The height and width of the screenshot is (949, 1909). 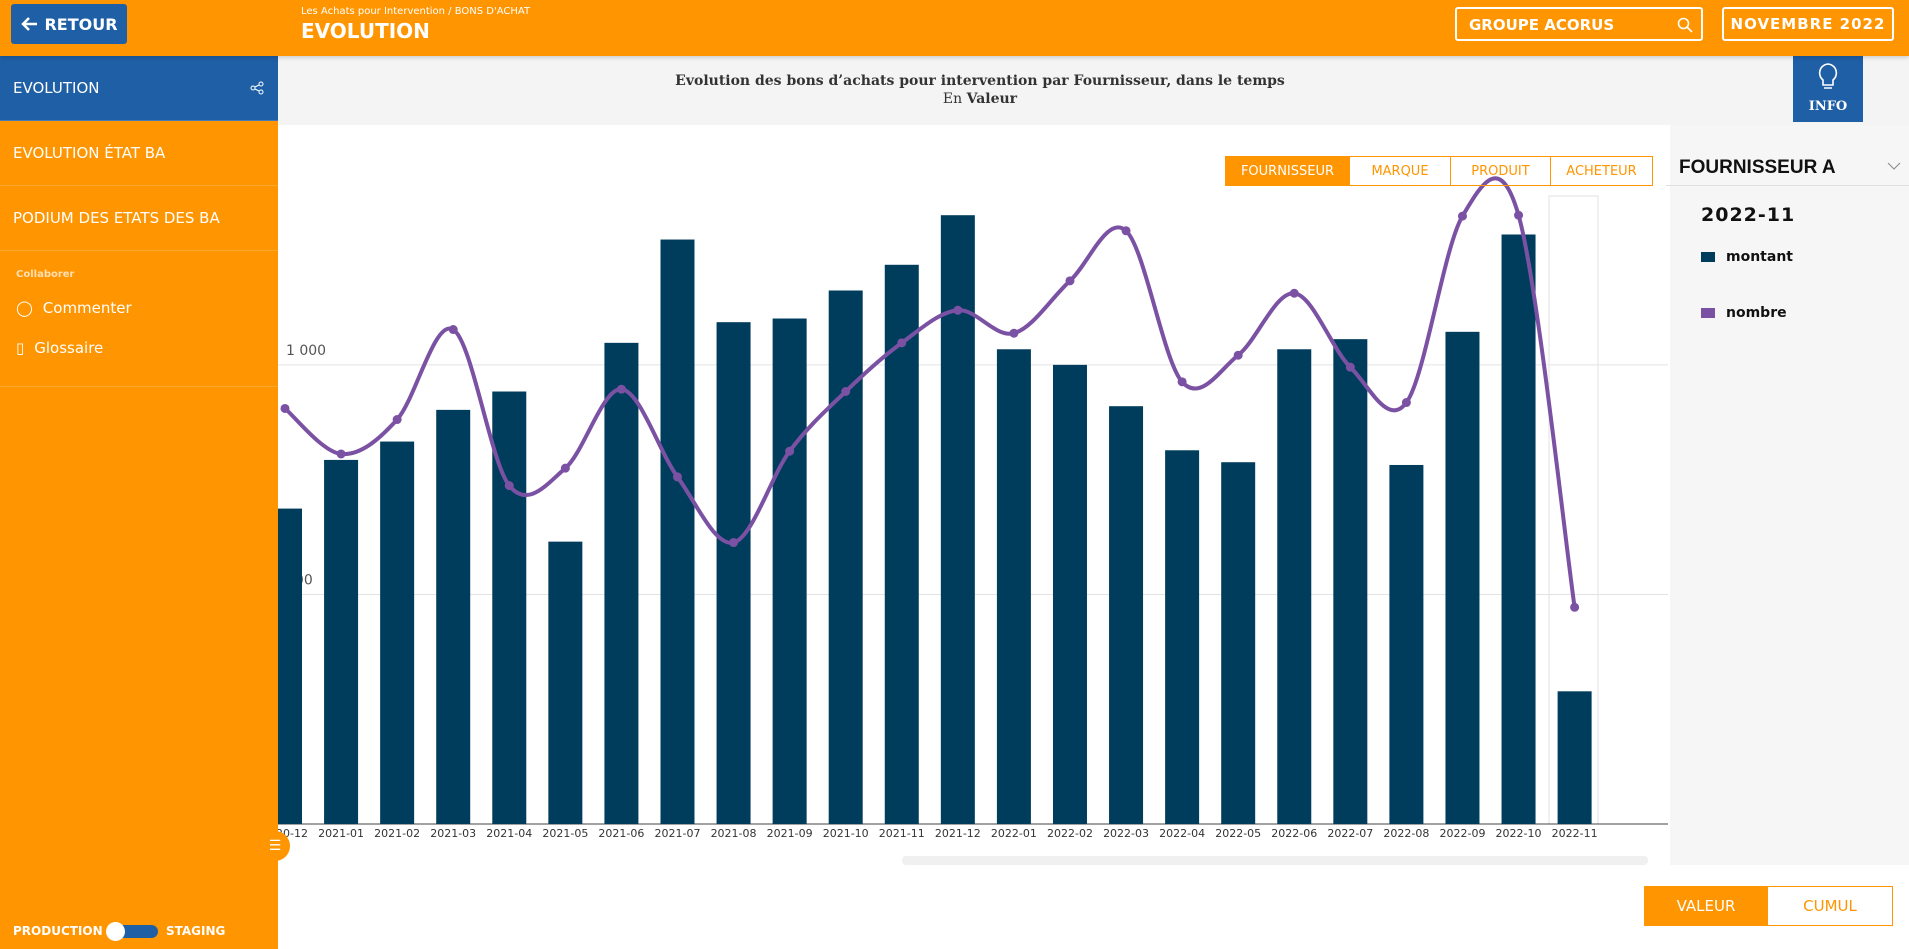 I want to click on supplier-name: FOURNISSEUR A, so click(x=1757, y=167).